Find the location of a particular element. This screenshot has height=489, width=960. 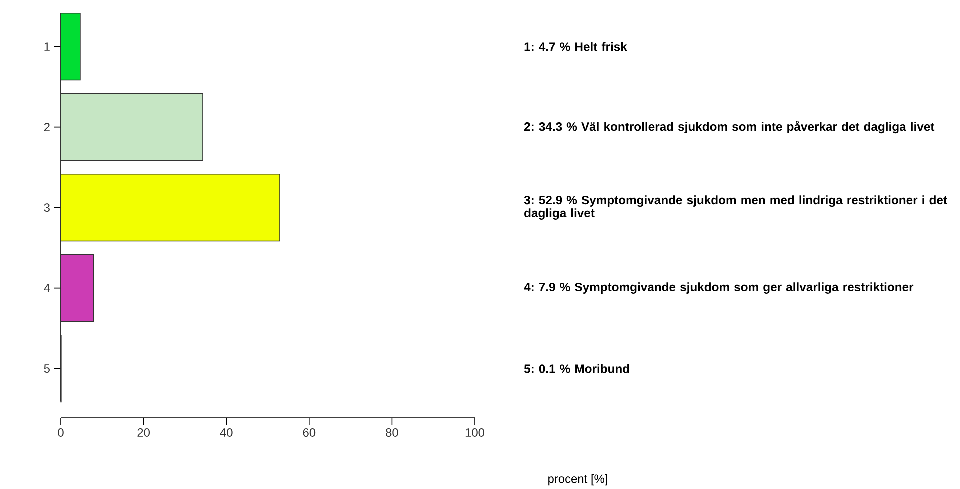

x-tick-label: 20 is located at coordinates (144, 432).